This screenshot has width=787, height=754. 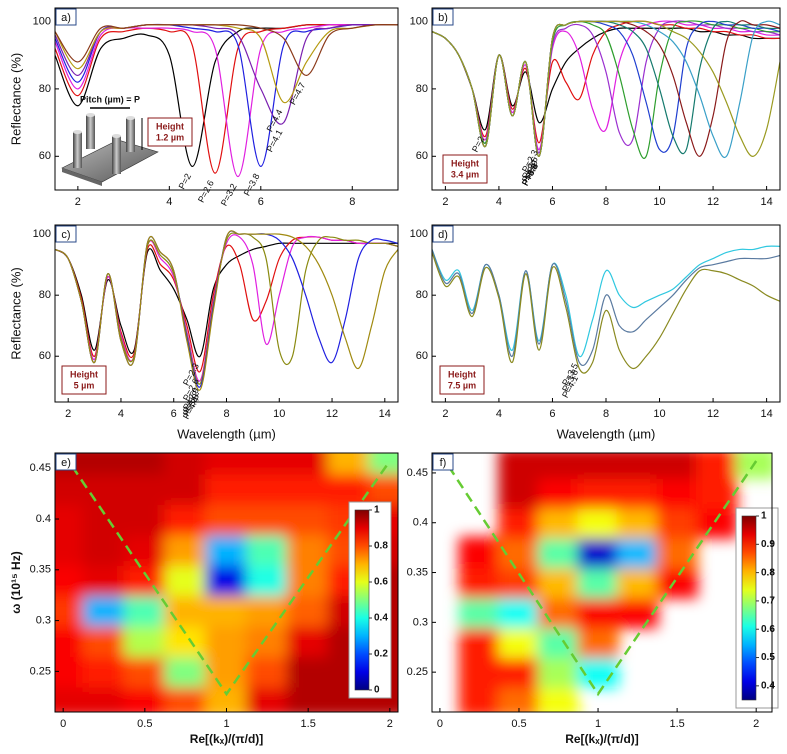 I want to click on colorbar-tick-label: 0.4, so click(x=768, y=685).